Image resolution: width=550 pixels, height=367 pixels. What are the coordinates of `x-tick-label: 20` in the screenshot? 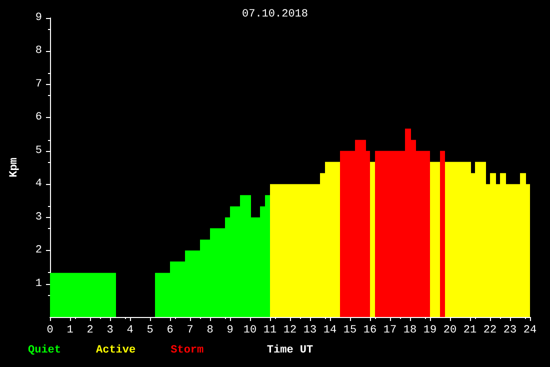 It's located at (450, 330).